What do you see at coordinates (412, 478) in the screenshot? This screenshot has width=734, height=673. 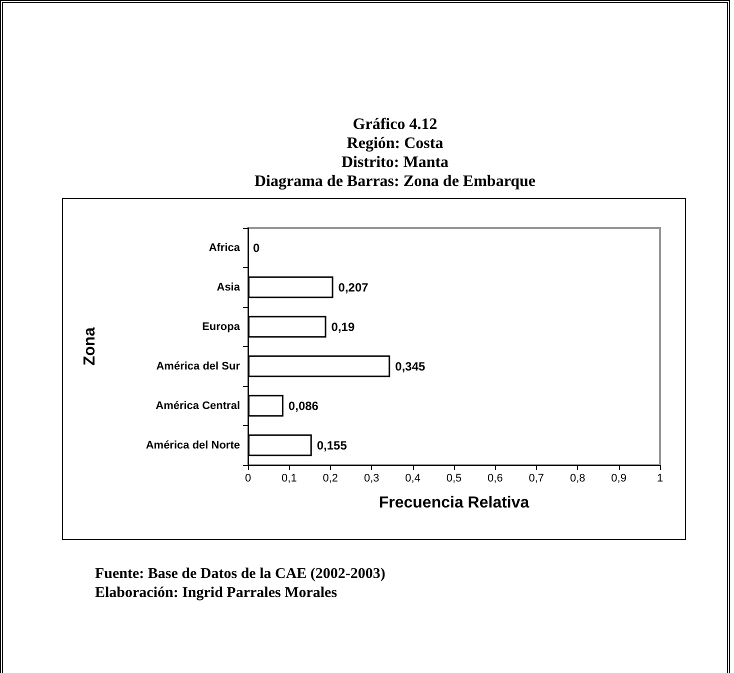 I see `x-tick-label: 0,4` at bounding box center [412, 478].